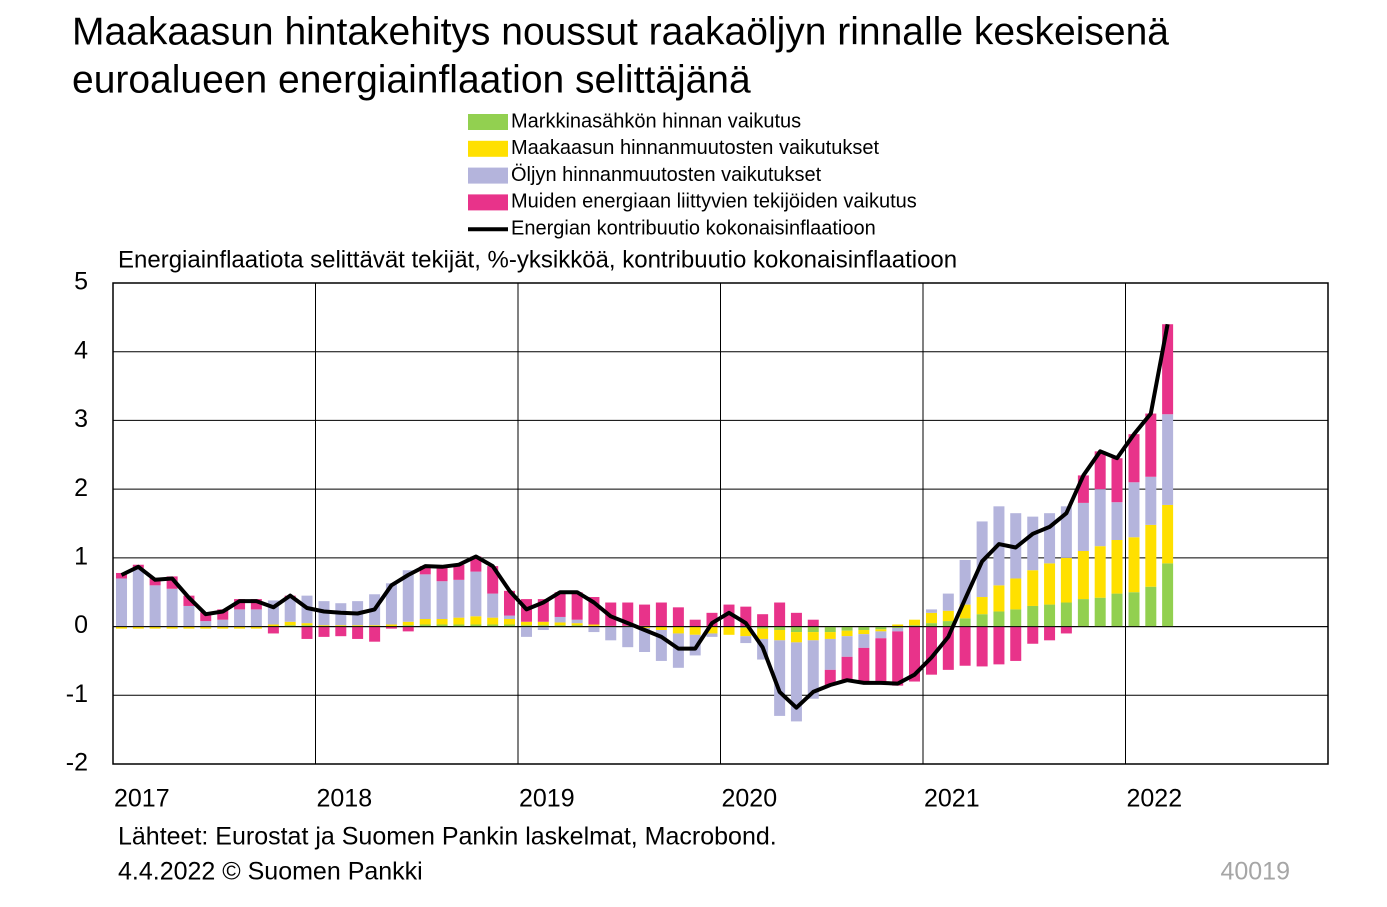  I want to click on chart-id: 40019, so click(1255, 872).